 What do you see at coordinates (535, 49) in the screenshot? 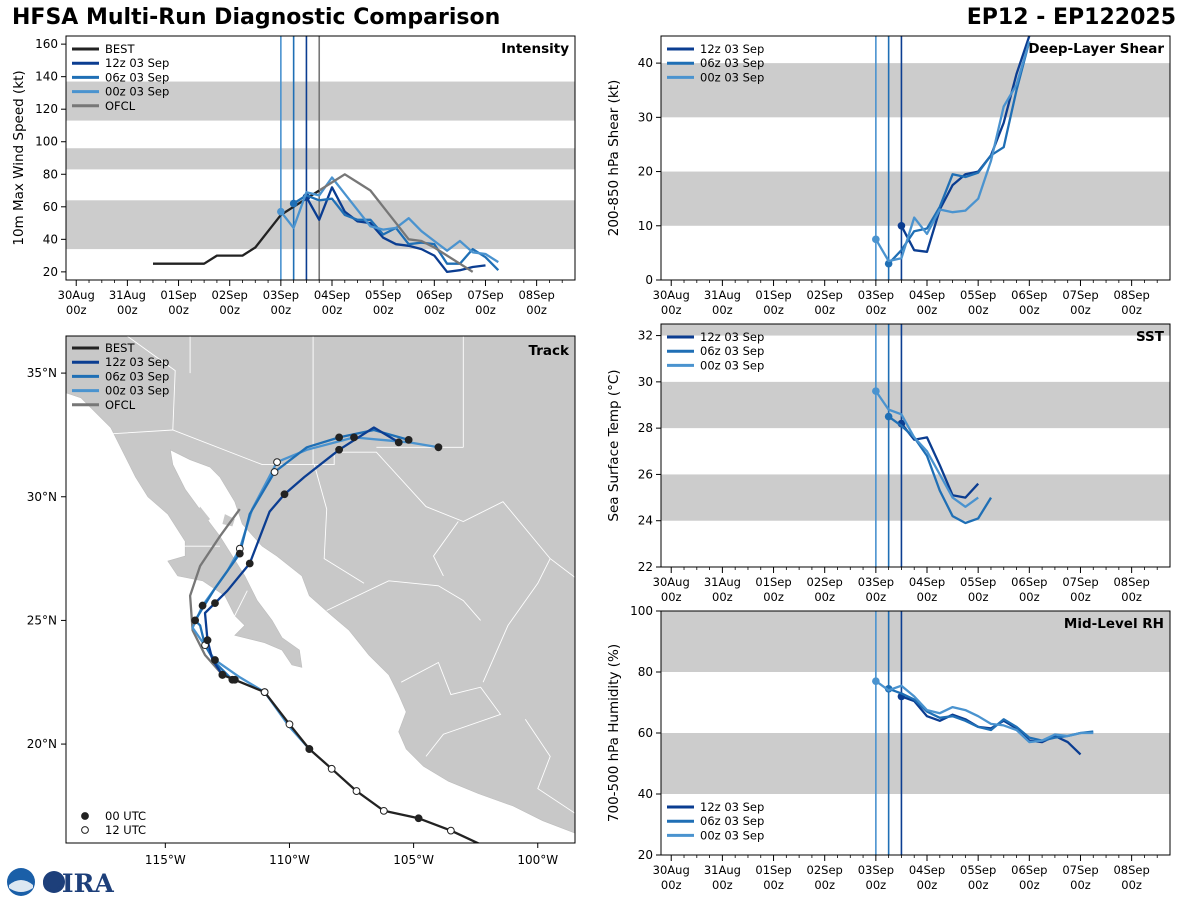
I see `intensity-panel-title: Intensity` at bounding box center [535, 49].